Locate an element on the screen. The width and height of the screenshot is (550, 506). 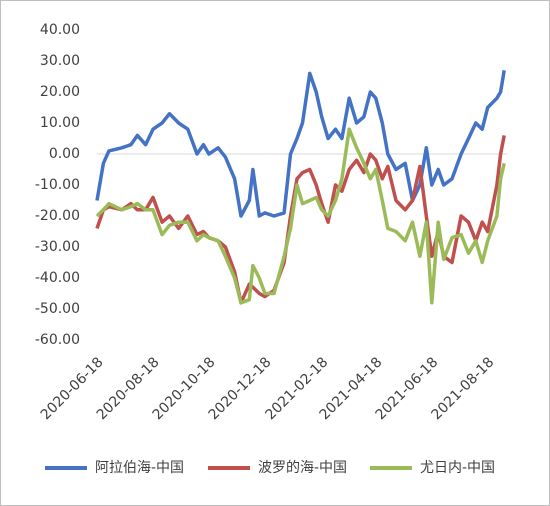
y-tick-label: -40.00 is located at coordinates (57, 278).